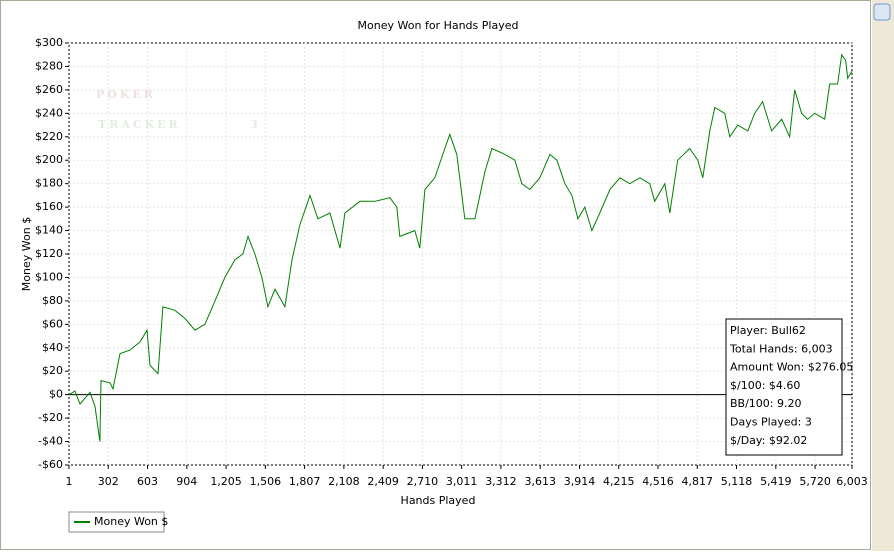 The width and height of the screenshot is (894, 555). I want to click on x-tick-label: 1, so click(69, 481).